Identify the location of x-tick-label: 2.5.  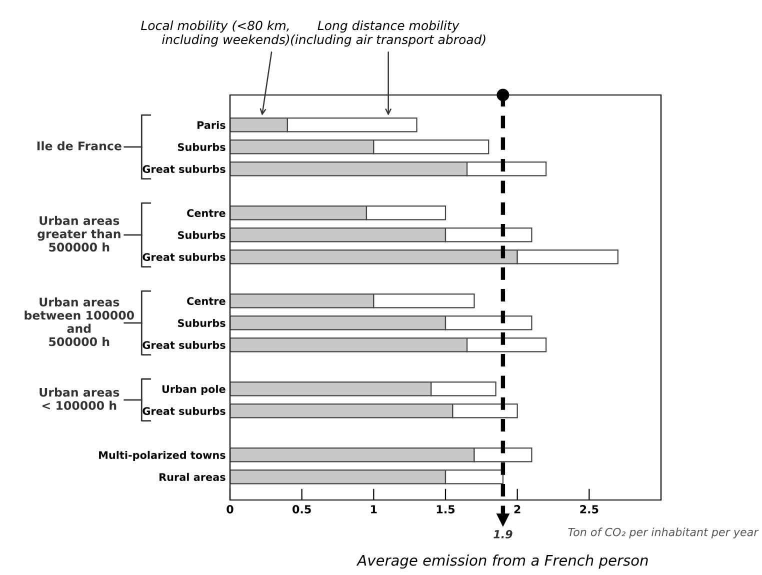
(589, 509).